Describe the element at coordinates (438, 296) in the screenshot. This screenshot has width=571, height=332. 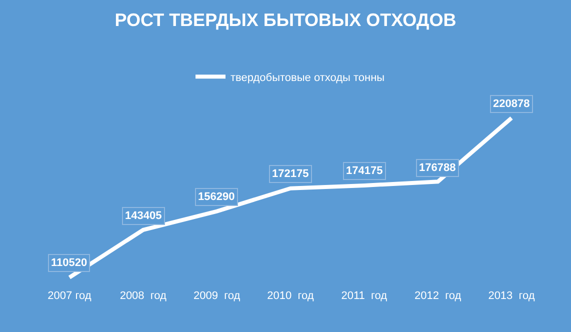
I see `x-tick-label: 2012 год` at that location.